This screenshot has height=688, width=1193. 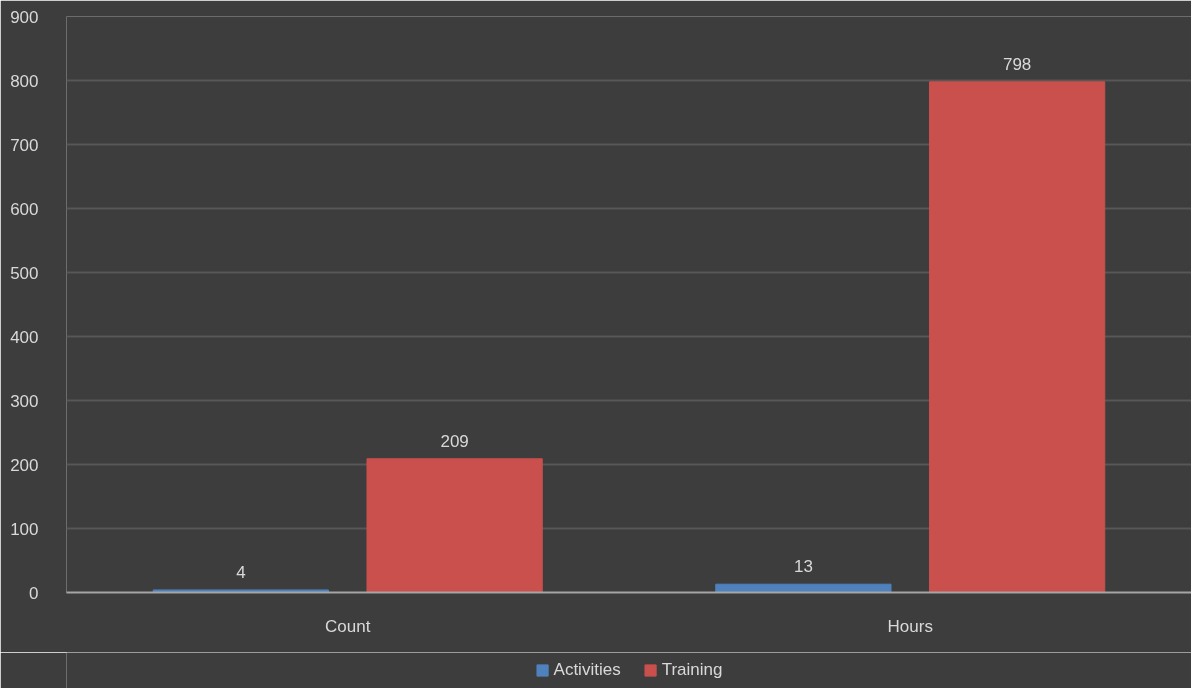 What do you see at coordinates (24, 465) in the screenshot?
I see `y-tick-label: 200` at bounding box center [24, 465].